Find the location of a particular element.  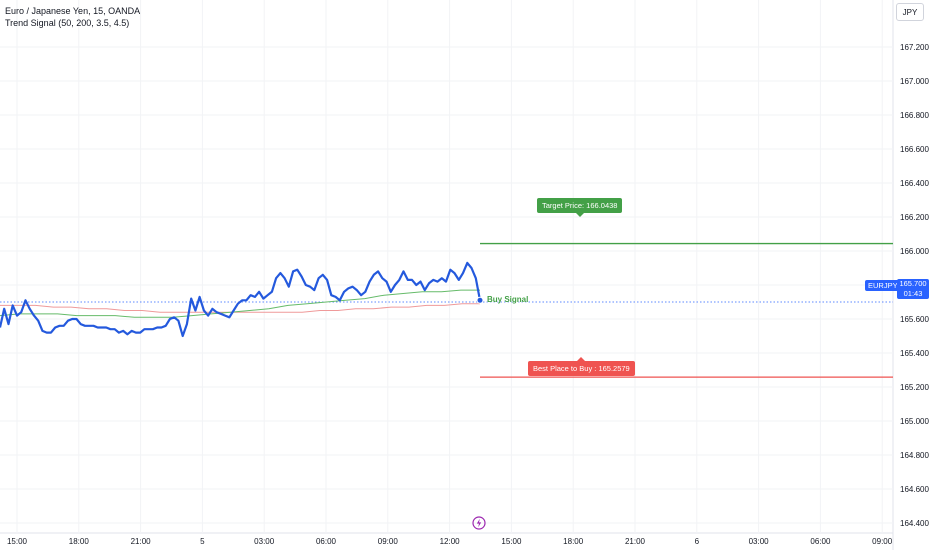

price-tick-label: 165.200 is located at coordinates (914, 387).